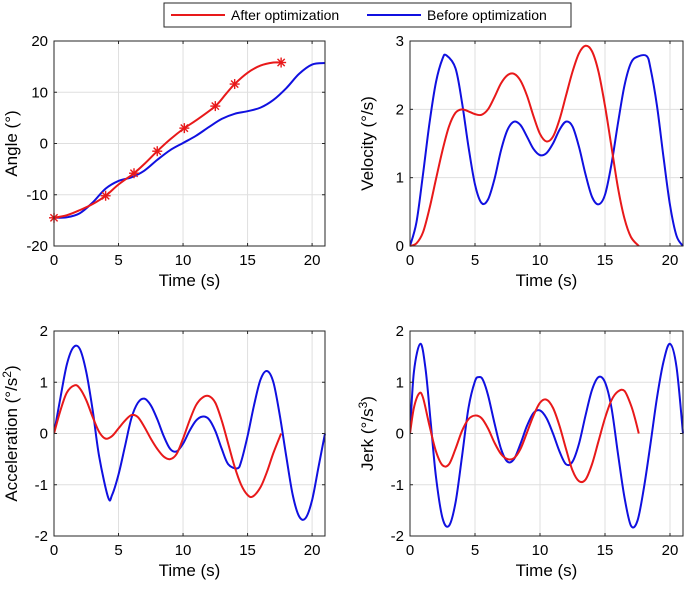 This screenshot has width=685, height=589. I want to click on jerk-line-before, so click(547, 435).